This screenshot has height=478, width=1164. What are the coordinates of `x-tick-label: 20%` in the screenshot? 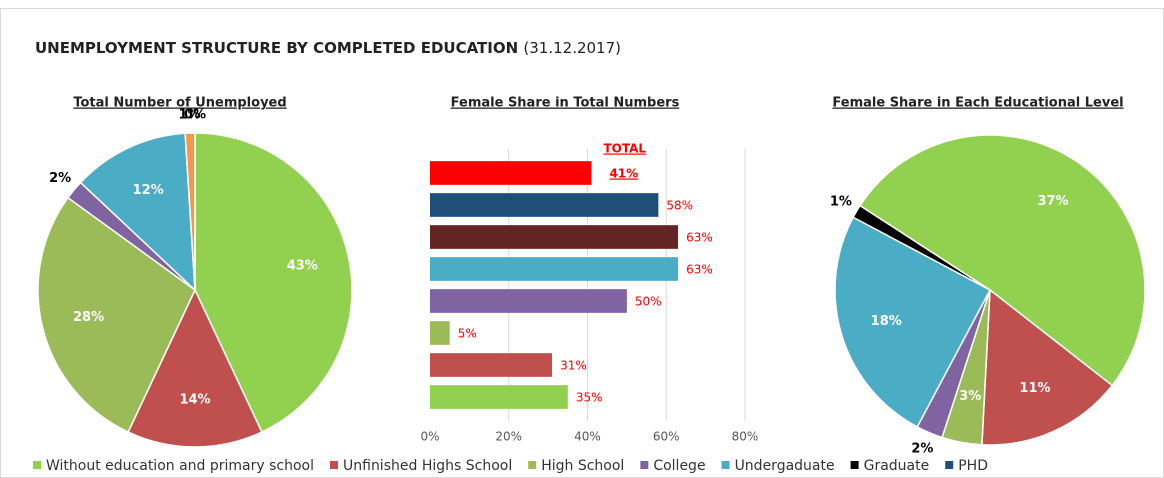 It's located at (508, 437).